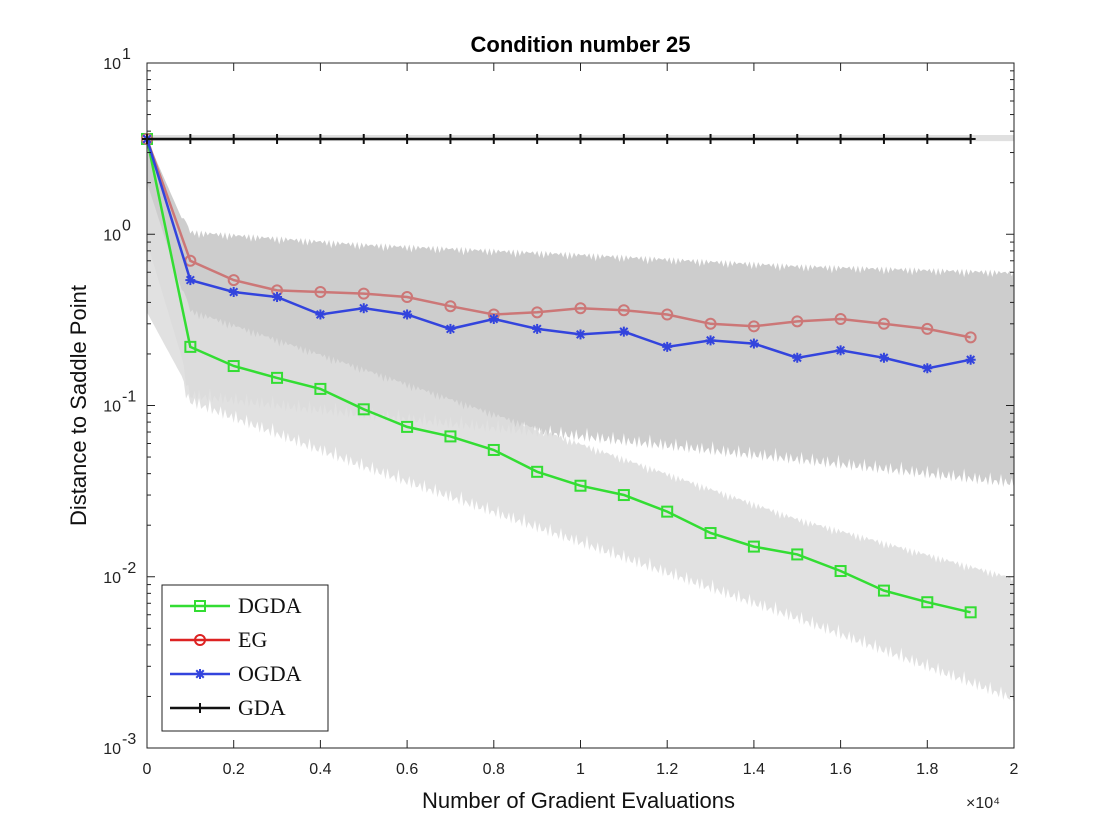 This screenshot has width=1120, height=840. Describe the element at coordinates (126, 54) in the screenshot. I see `y-tick-exponent: 1` at that location.